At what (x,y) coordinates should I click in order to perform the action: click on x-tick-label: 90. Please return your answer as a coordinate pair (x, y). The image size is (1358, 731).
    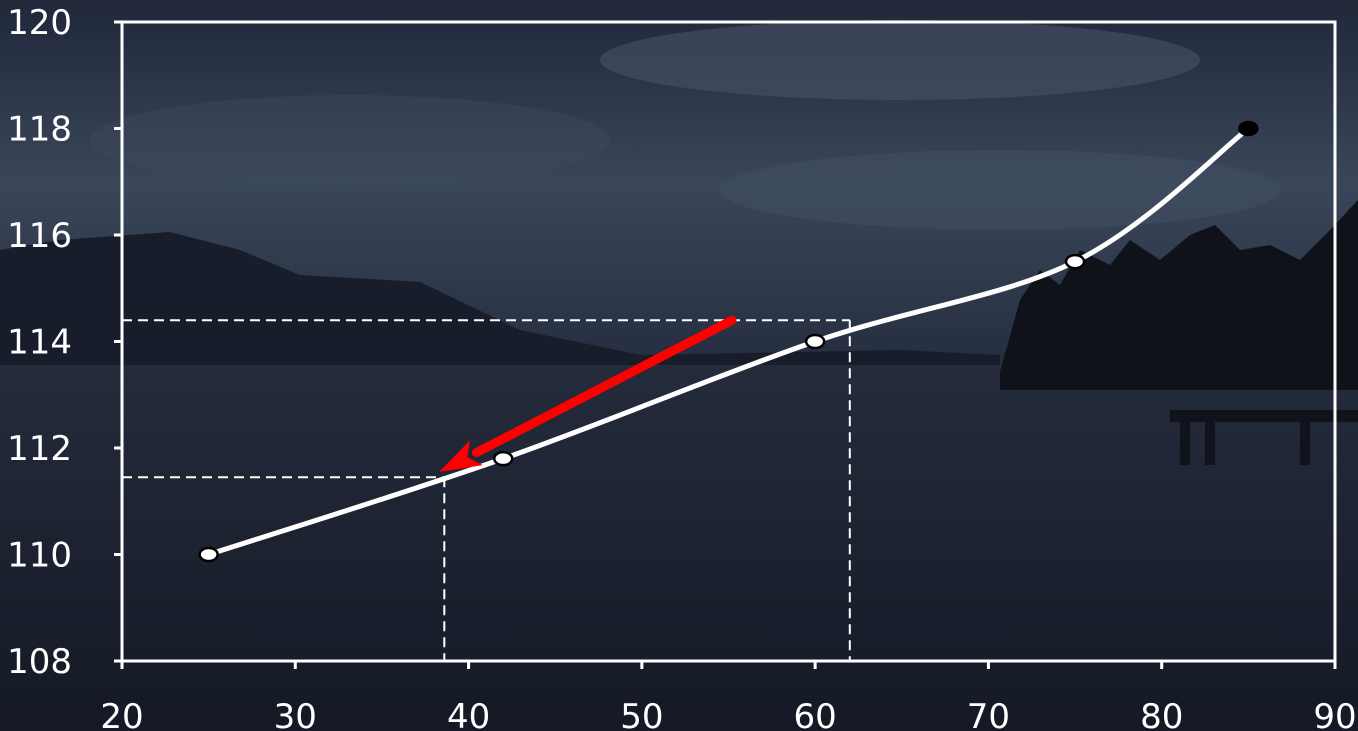
    Looking at the image, I should click on (1334, 714).